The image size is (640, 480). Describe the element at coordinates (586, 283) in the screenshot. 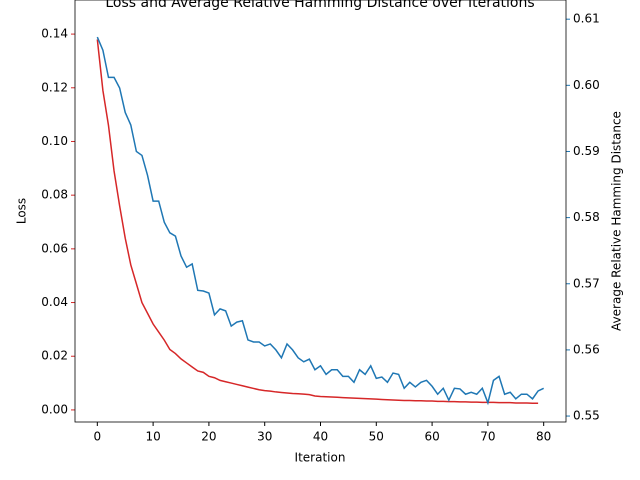

I see `y2-tick-label: 0.57` at that location.